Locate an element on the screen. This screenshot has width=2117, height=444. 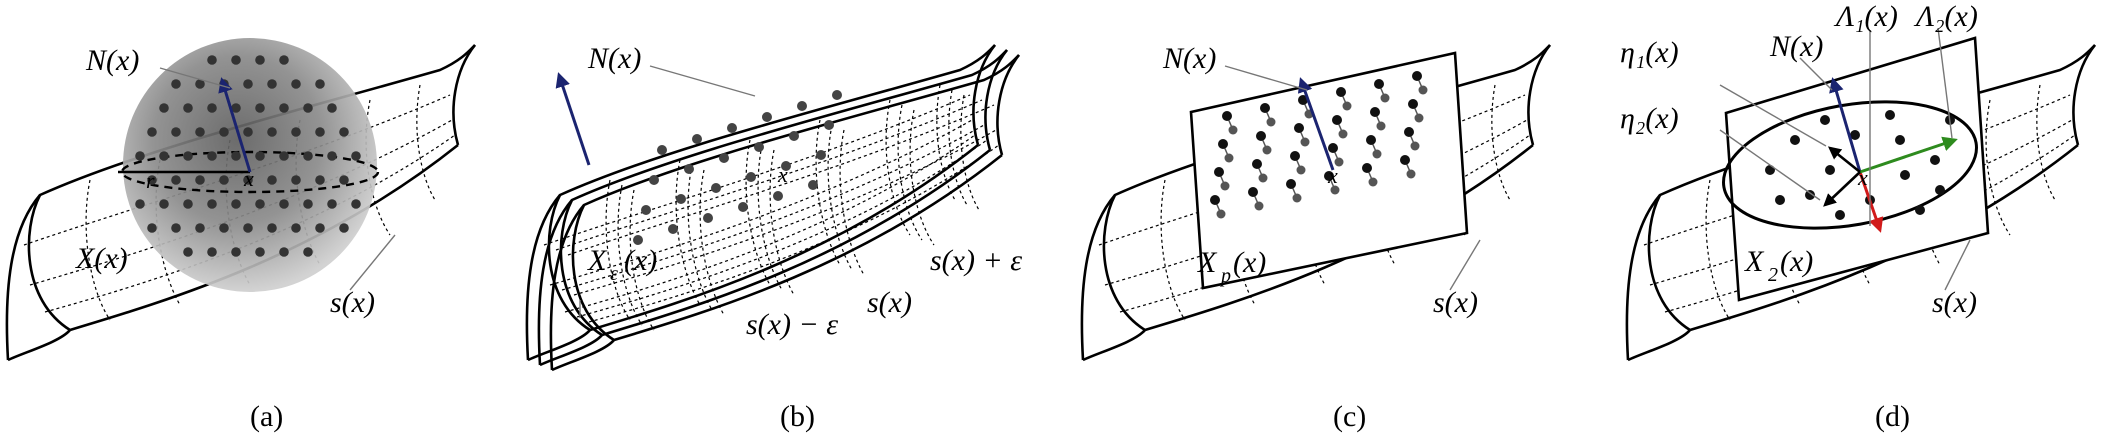
radius-label: r is located at coordinates (150, 180).